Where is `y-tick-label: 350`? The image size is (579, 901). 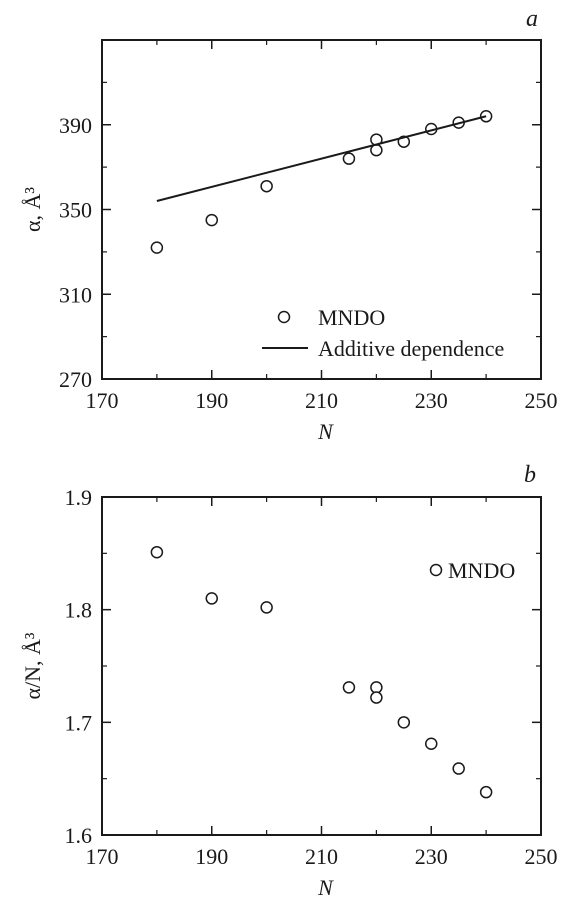
y-tick-label: 350 is located at coordinates (75, 210).